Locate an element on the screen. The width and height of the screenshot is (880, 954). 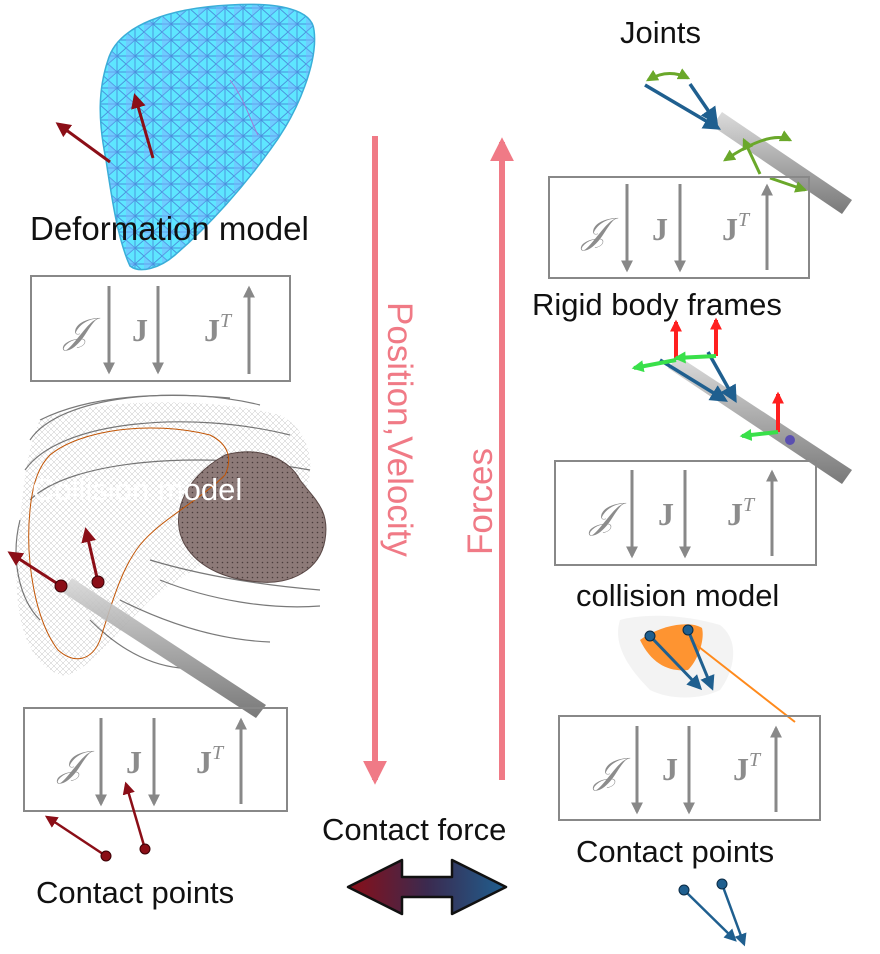
anatomy-icon is located at coordinates (171, 535).